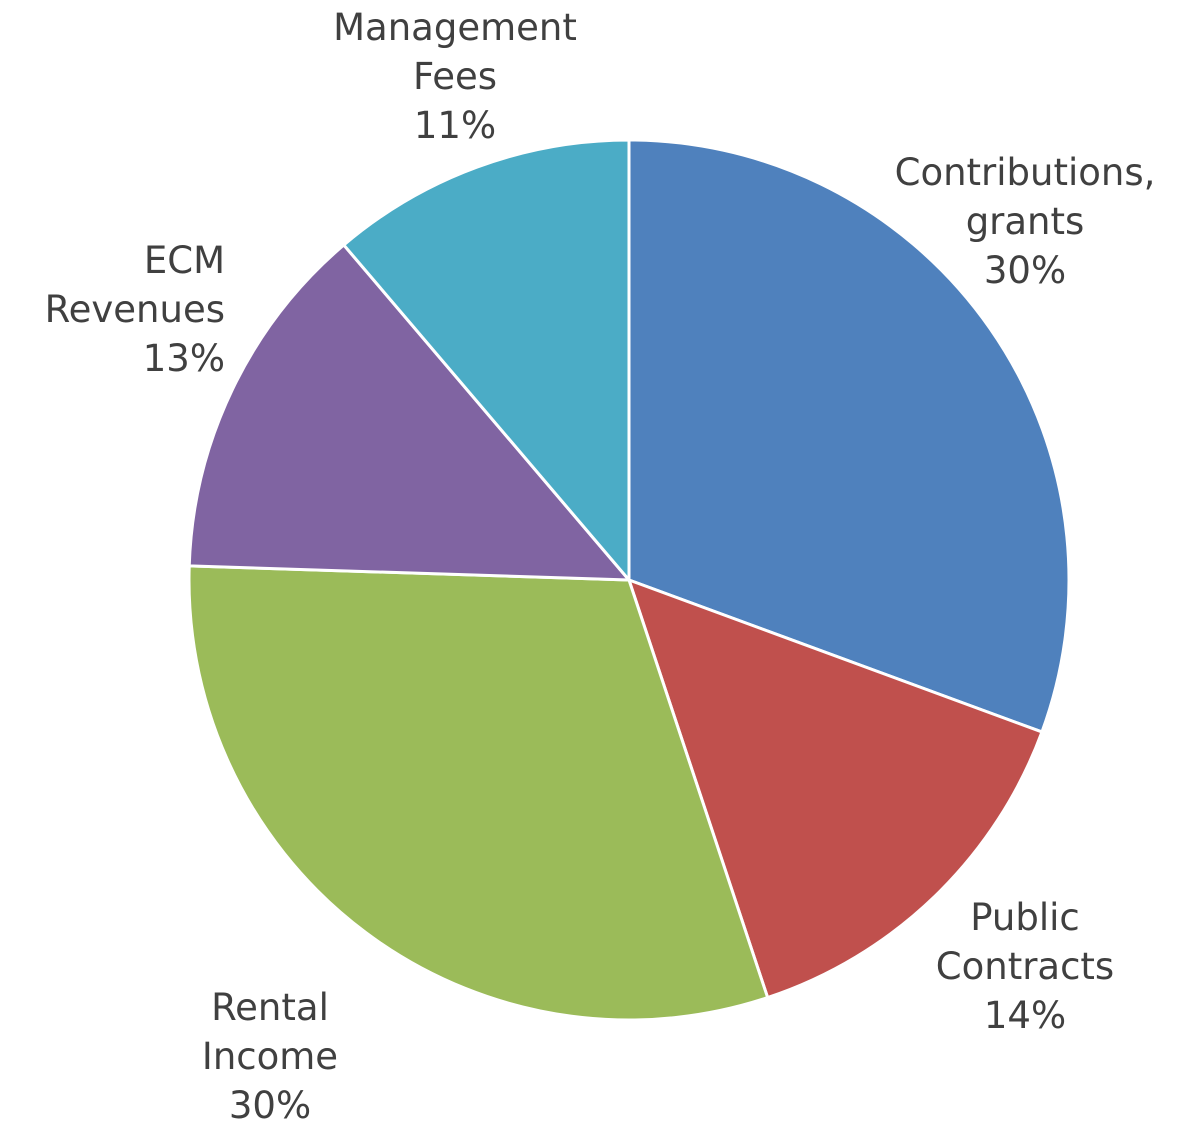 The image size is (1188, 1122). Describe the element at coordinates (455, 52) in the screenshot. I see `category-label: Management Fees` at that location.